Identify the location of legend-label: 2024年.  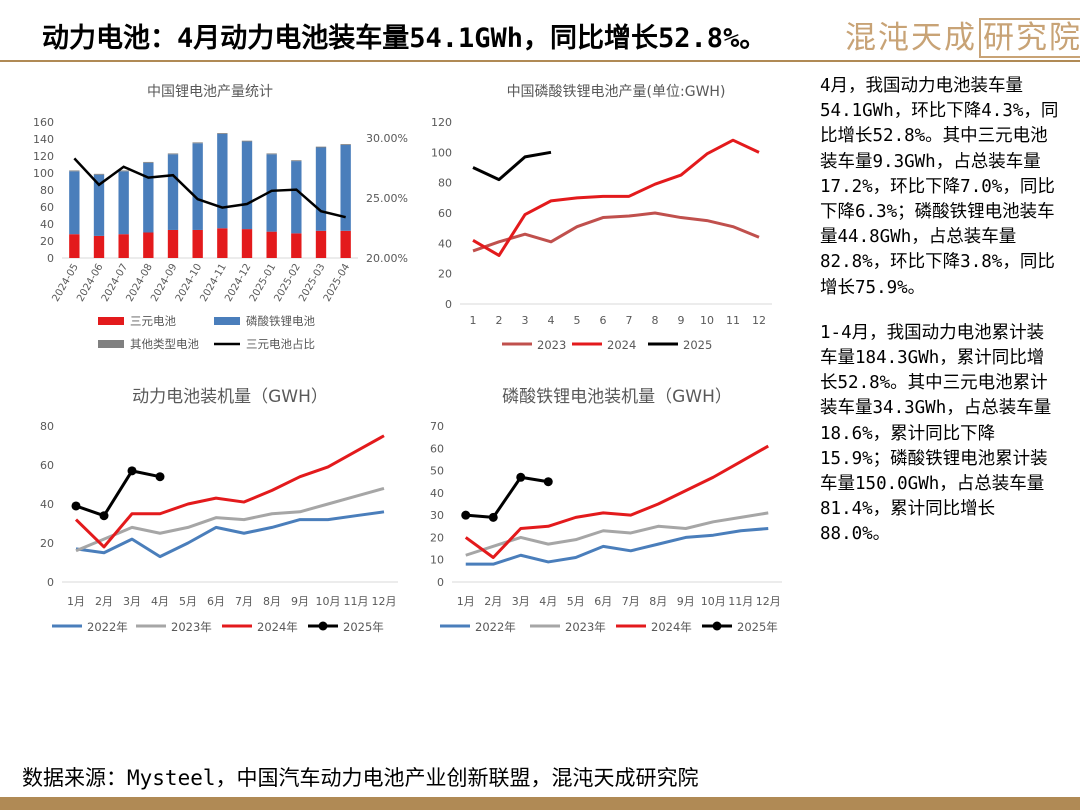
(277, 627).